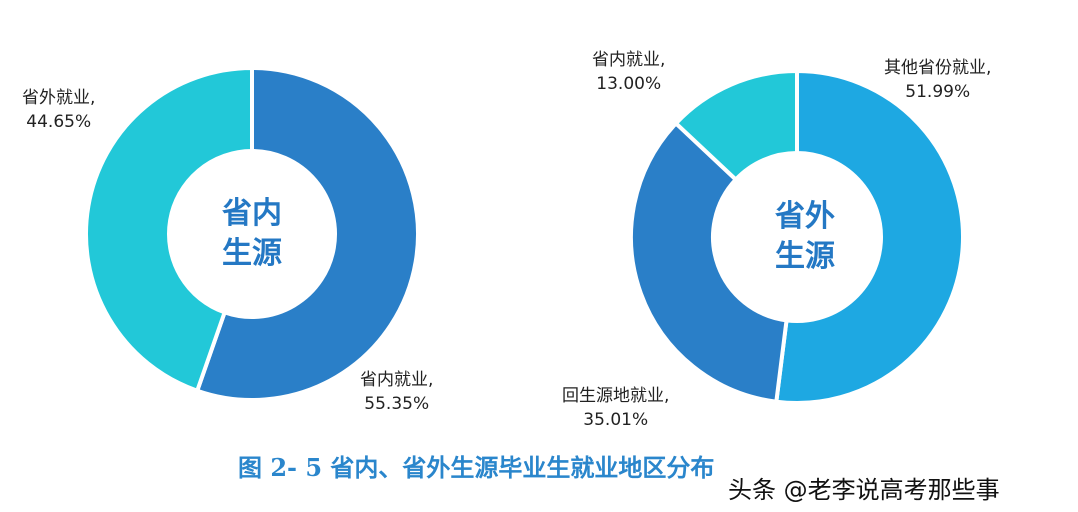 This screenshot has height=512, width=1078. I want to click on center-line-1: 省外, so click(805, 216).